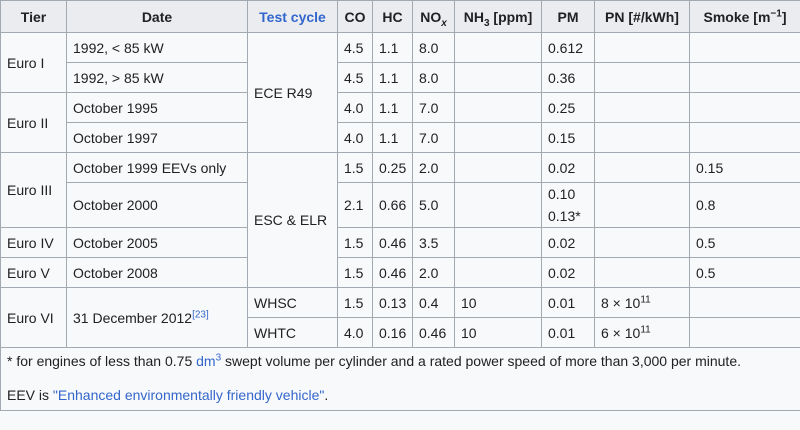  I want to click on tier-cell: Euro I, so click(33, 62).